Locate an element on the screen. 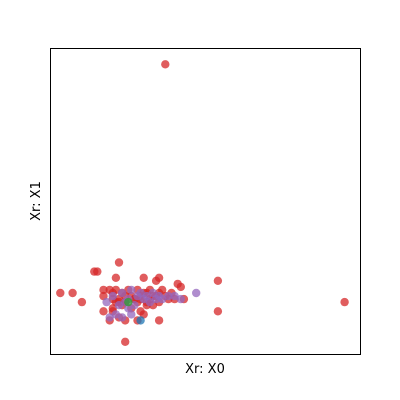 This screenshot has height=400, width=400. x-axis-label: Xr: X0 is located at coordinates (205, 369).